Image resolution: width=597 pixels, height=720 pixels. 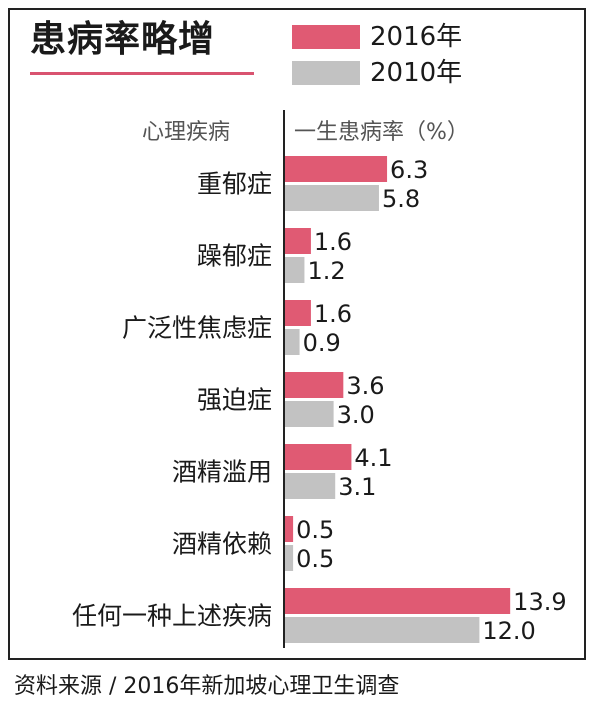 What do you see at coordinates (508, 631) in the screenshot?
I see `value-label-2010: 12.0` at bounding box center [508, 631].